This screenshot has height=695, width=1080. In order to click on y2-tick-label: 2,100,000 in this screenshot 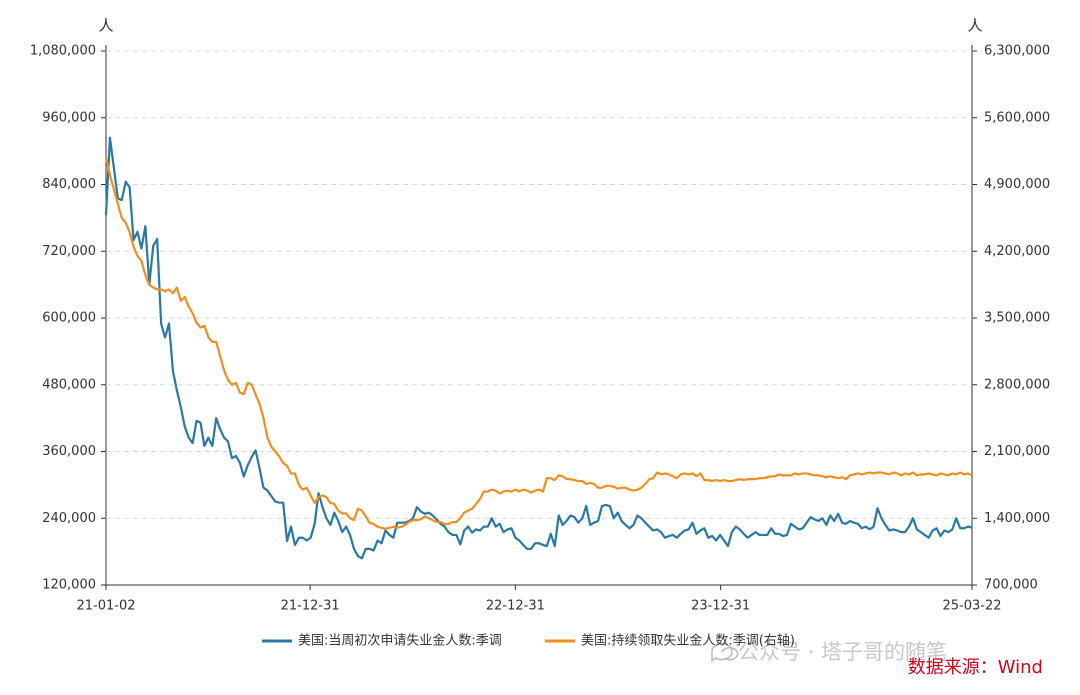, I will do `click(1017, 451)`.